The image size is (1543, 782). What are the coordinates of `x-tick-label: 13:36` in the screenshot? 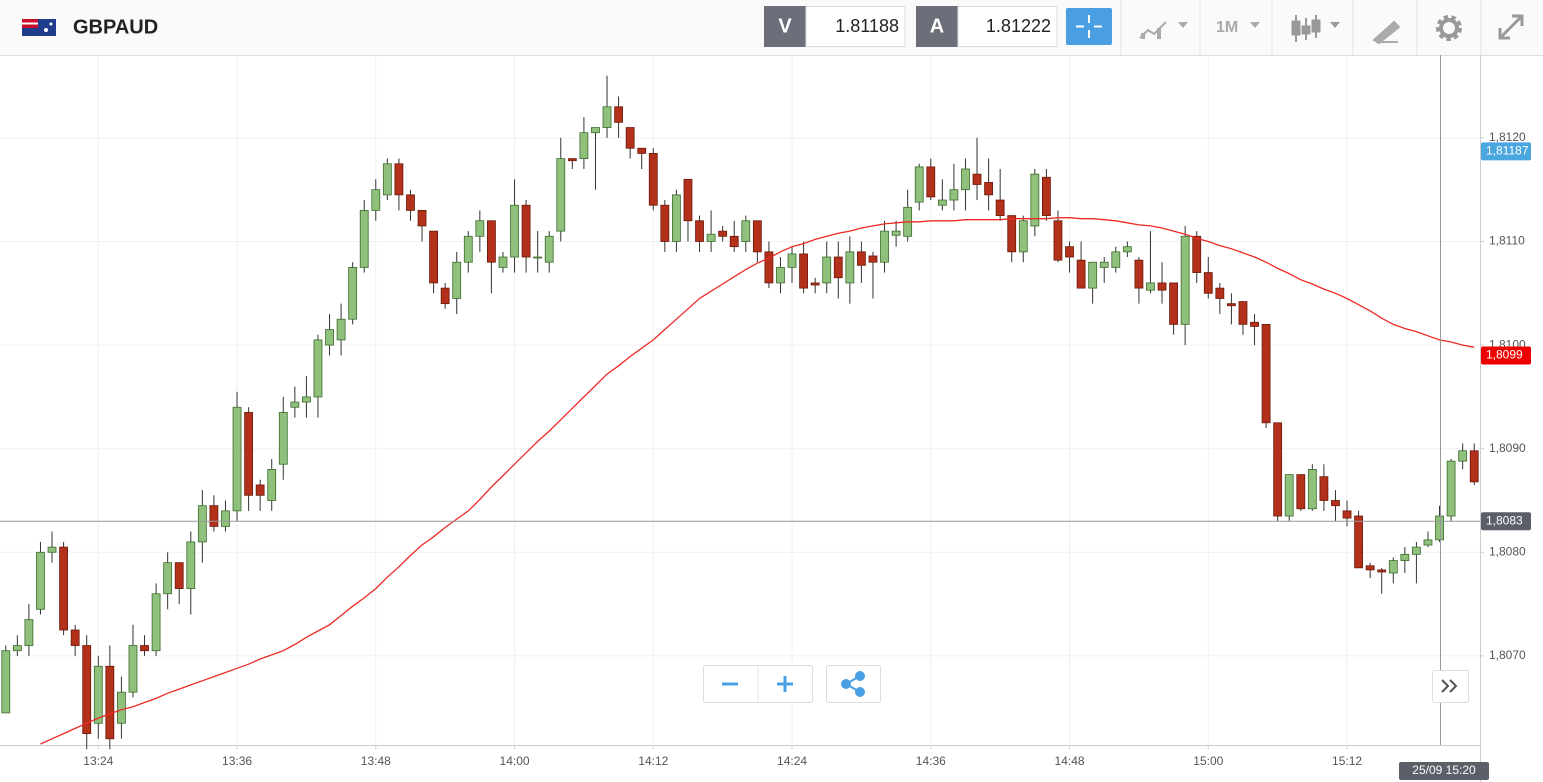 It's located at (237, 761).